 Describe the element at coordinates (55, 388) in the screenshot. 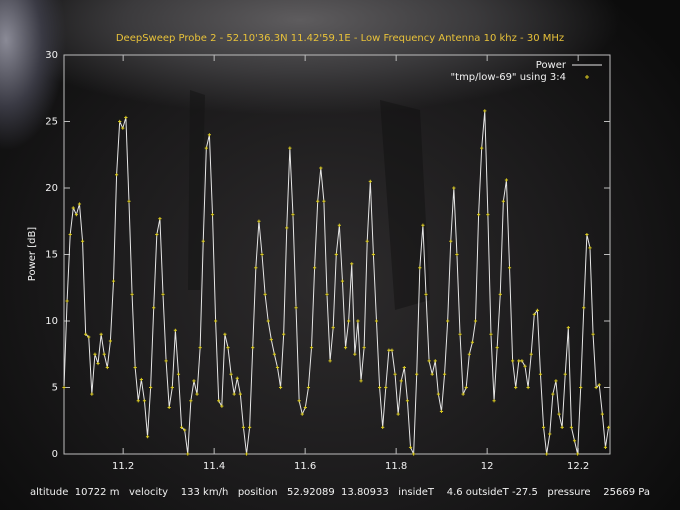

I see `y-tick-label: 5` at that location.